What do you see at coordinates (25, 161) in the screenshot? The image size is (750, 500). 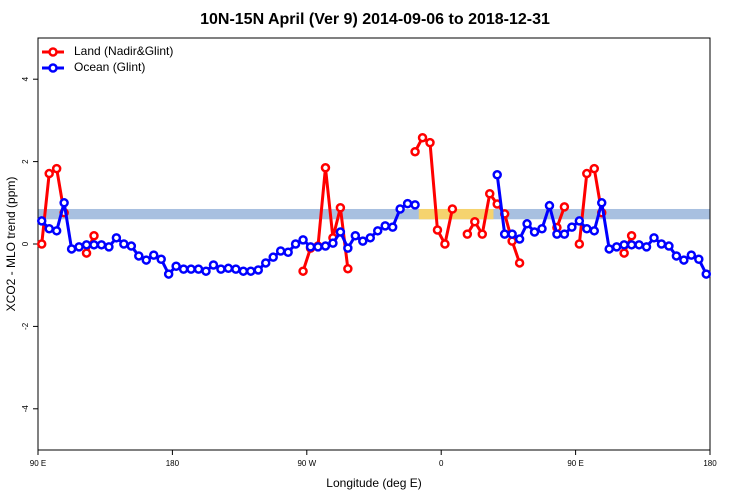 I see `y-tick-label: 2` at bounding box center [25, 161].